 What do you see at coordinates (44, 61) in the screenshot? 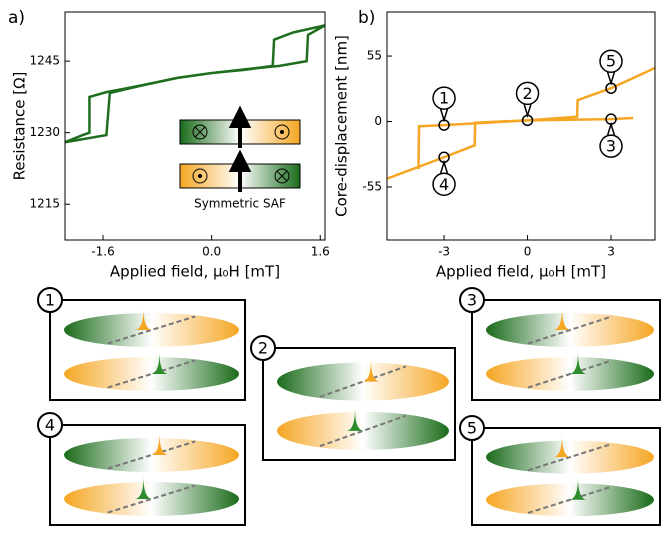
I see `y-tick-label: 1245` at bounding box center [44, 61].